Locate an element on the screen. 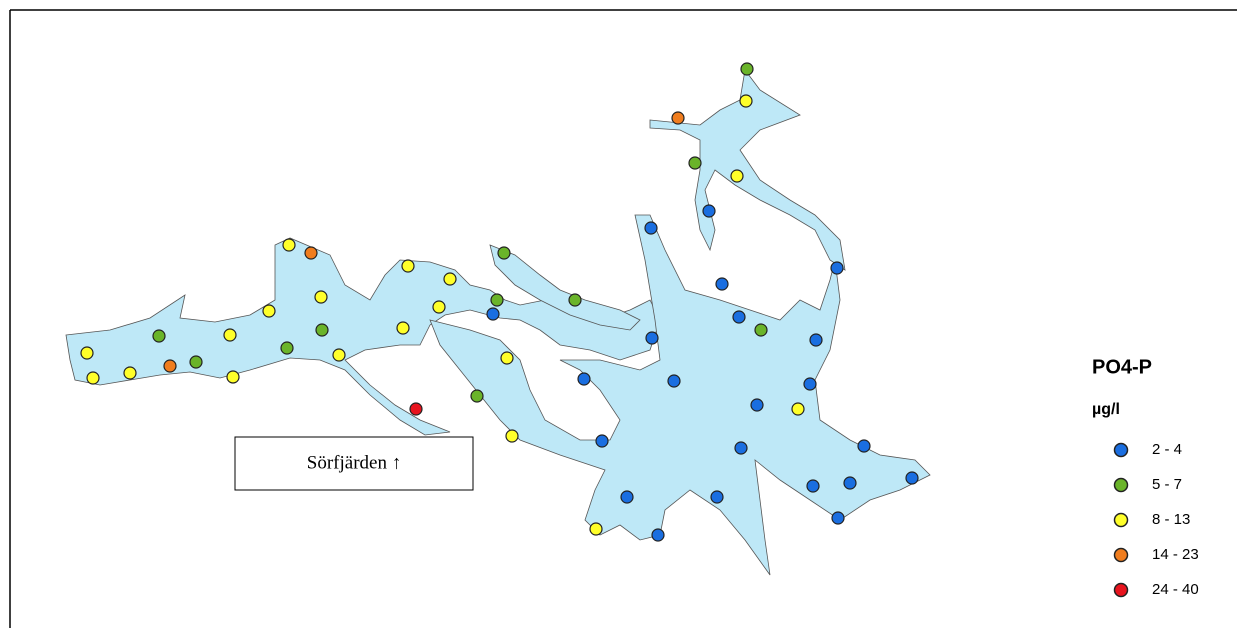 The width and height of the screenshot is (1237, 633). legend-unit: µg/l is located at coordinates (1106, 409).